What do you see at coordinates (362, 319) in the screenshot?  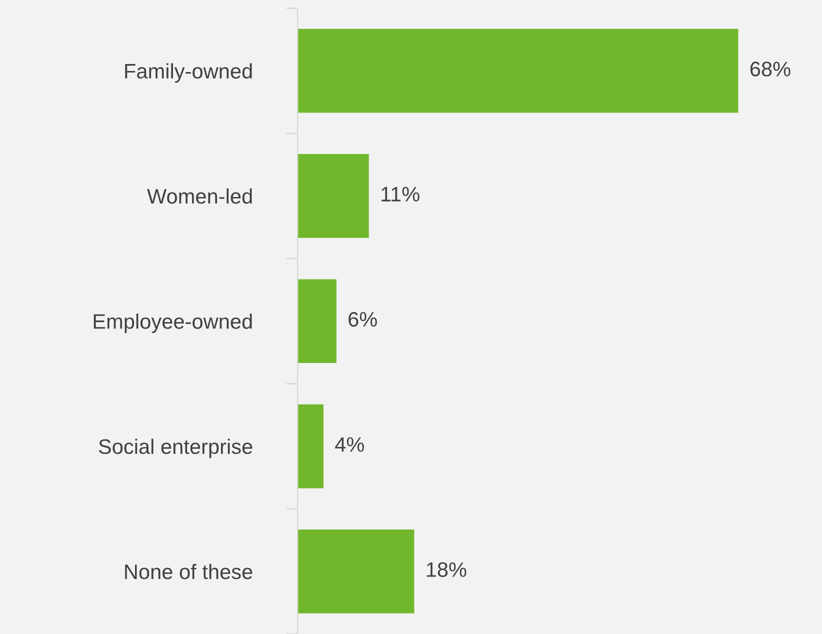 I see `data-label: 6%` at bounding box center [362, 319].